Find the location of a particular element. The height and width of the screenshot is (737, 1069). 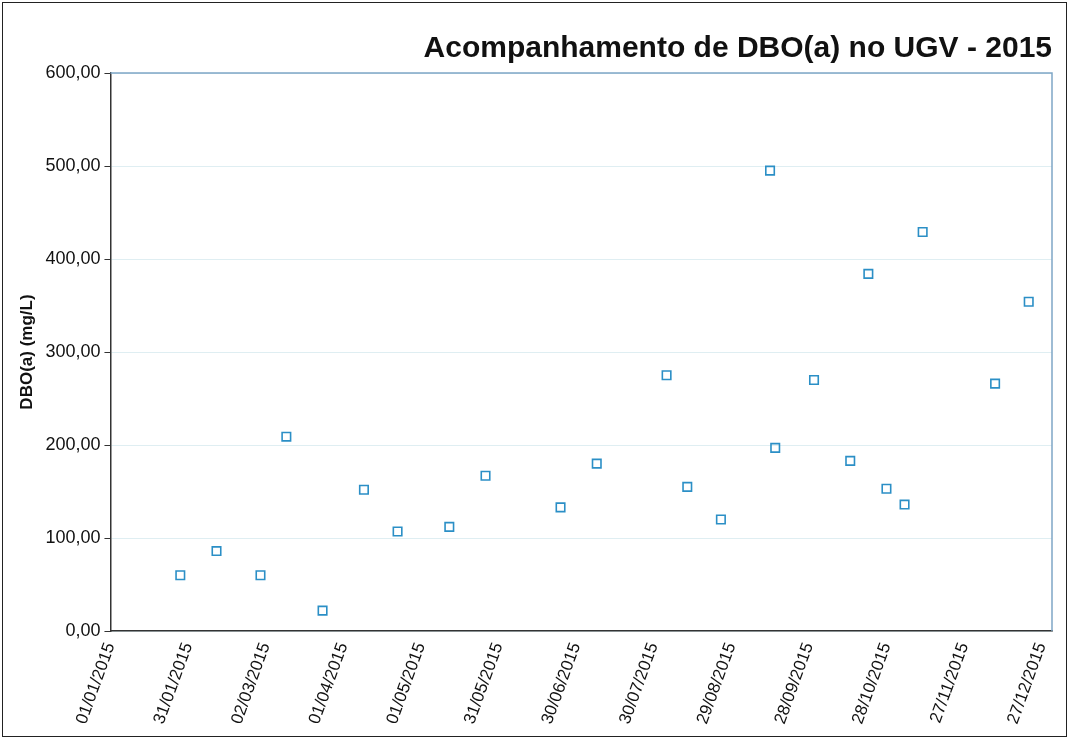

y-axis-title: DBO(a) (mg/L) is located at coordinates (26, 352).